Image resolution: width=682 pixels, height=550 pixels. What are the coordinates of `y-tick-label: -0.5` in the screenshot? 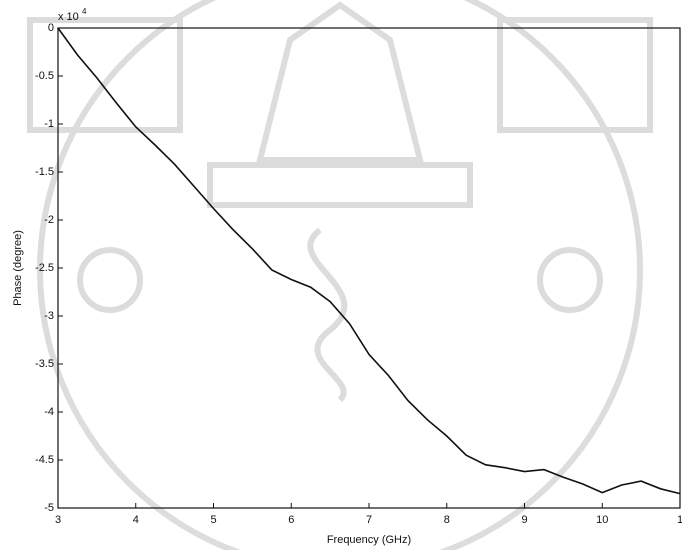 It's located at (44, 76).